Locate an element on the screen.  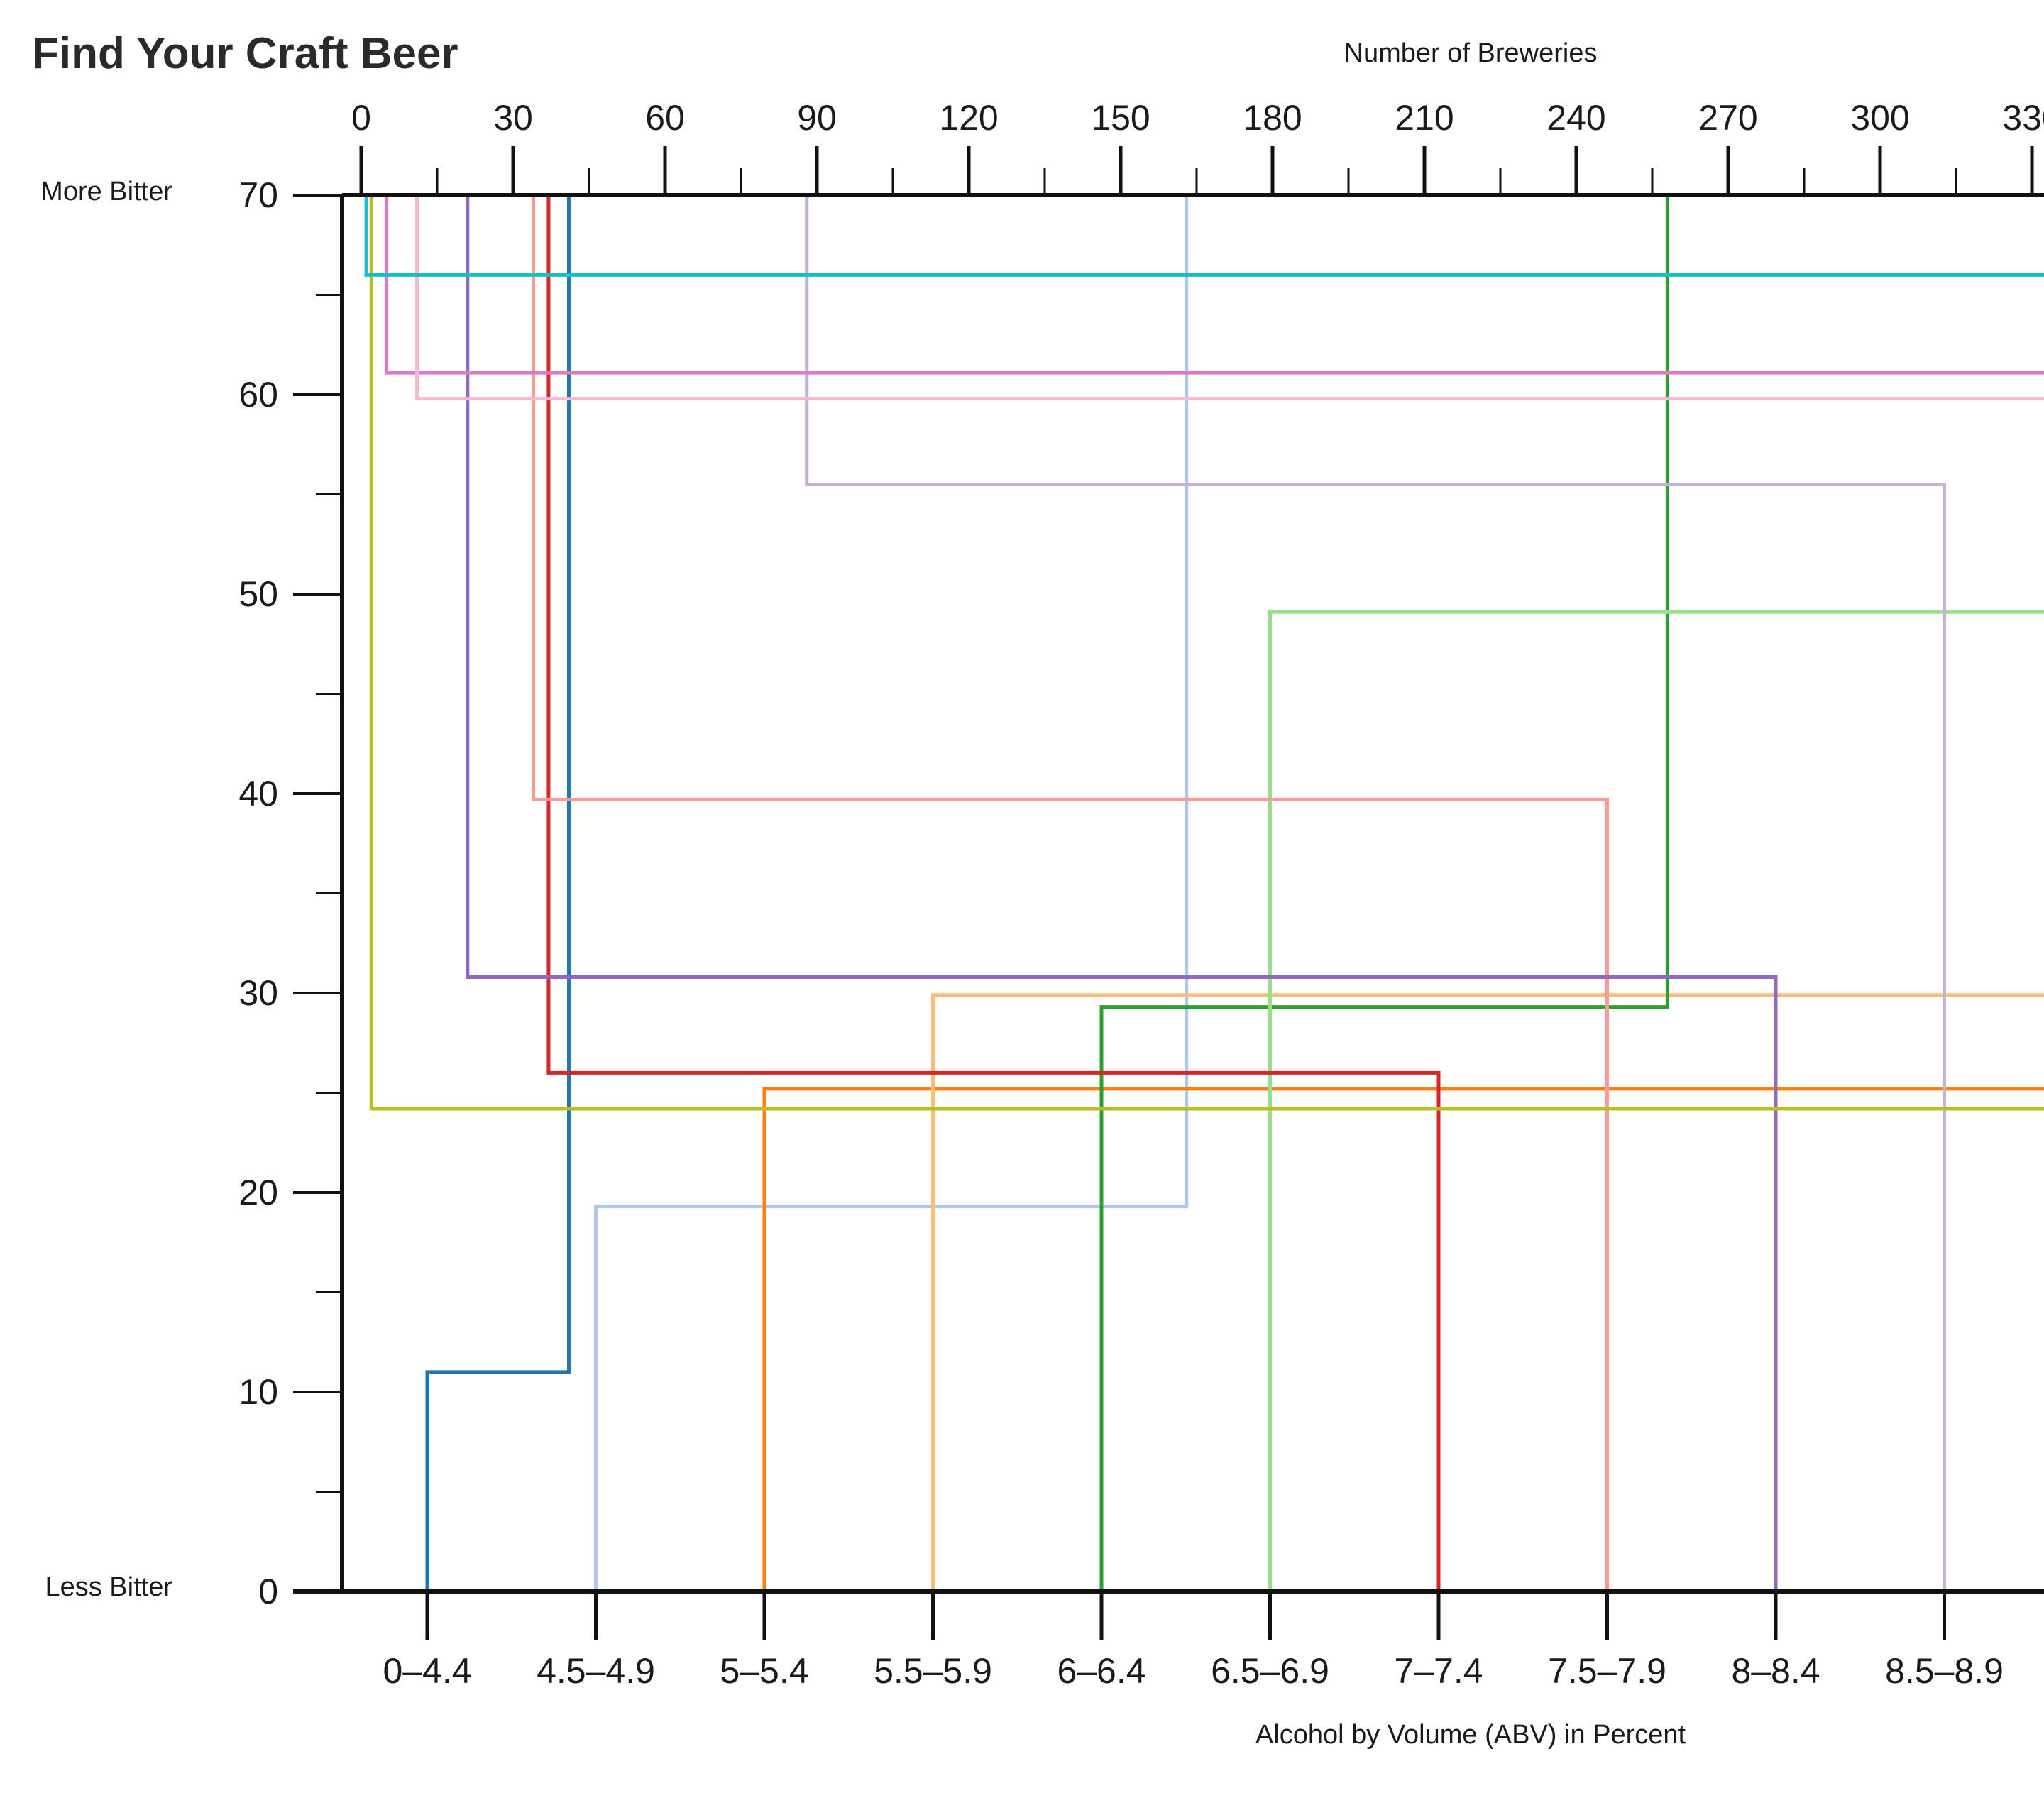
more-bitter-label: More Bitter is located at coordinates (106, 192).